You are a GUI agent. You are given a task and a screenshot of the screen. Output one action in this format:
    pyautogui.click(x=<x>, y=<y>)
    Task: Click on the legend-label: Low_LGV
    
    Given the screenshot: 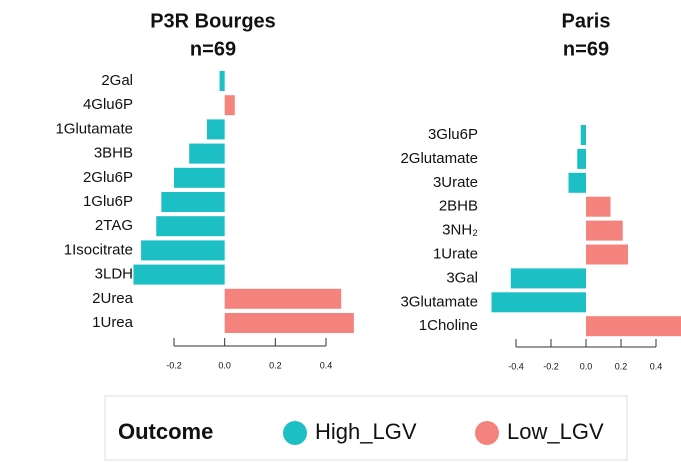 What is the action you would take?
    pyautogui.click(x=555, y=431)
    